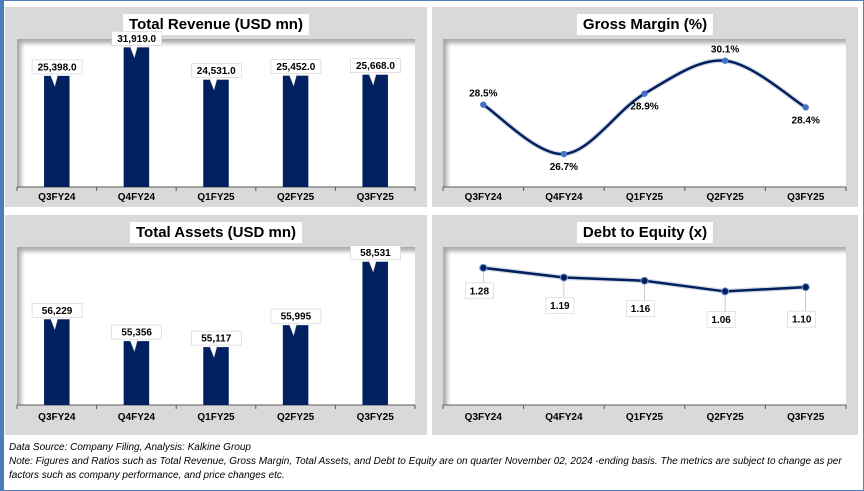 This screenshot has height=491, width=864. I want to click on data-label: 26.7%, so click(564, 167).